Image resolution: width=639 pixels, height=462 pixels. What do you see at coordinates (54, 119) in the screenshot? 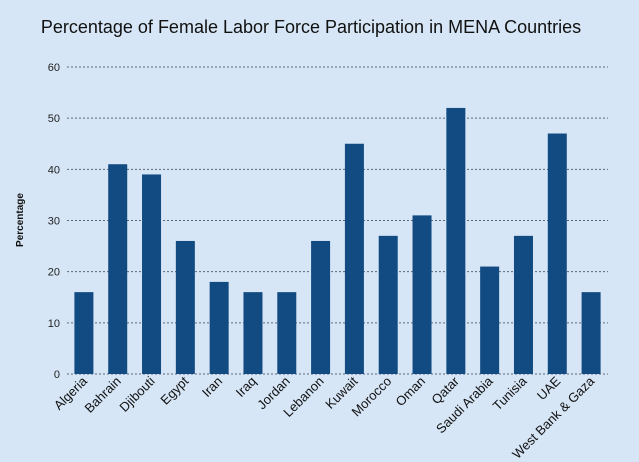
I see `y-tick-label: 50` at bounding box center [54, 119].